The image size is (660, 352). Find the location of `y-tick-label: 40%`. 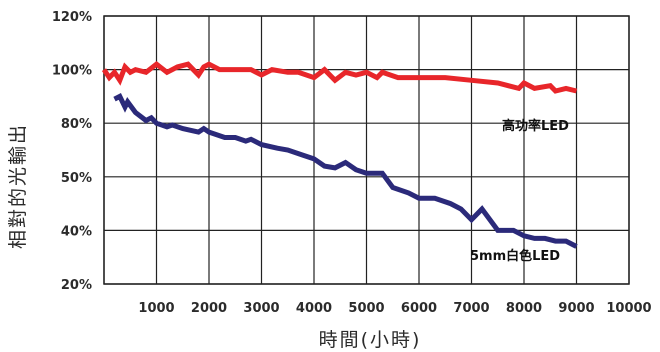

y-tick-label: 40% is located at coordinates (76, 231).